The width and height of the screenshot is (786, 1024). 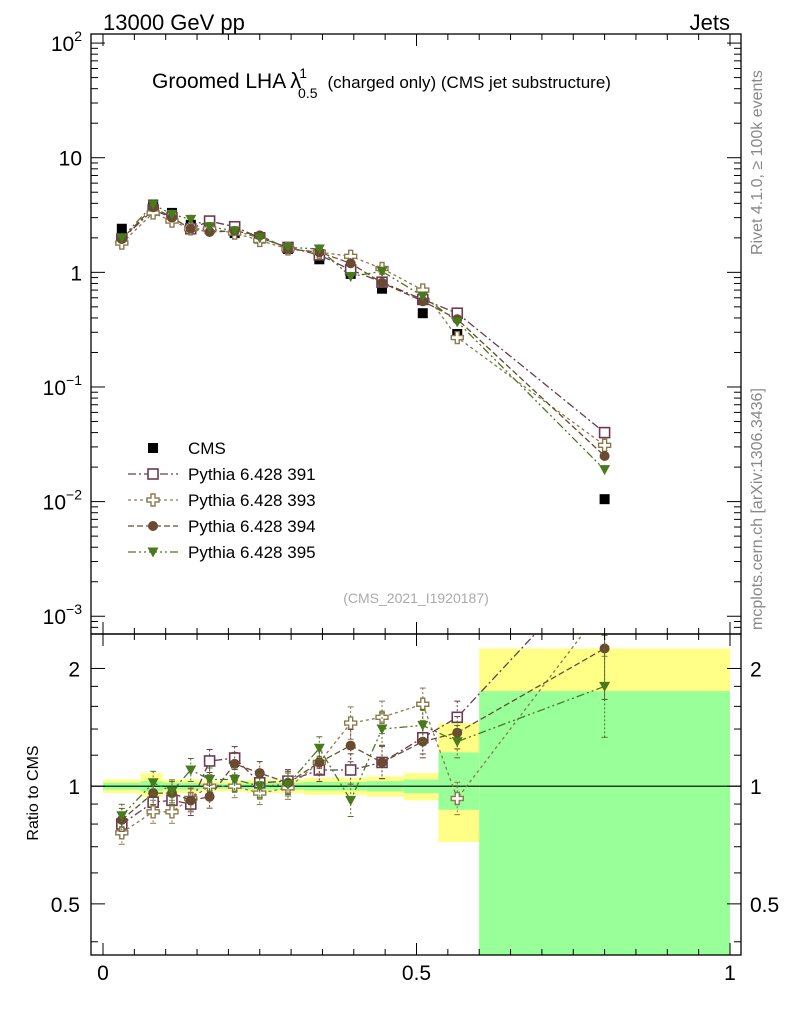 What do you see at coordinates (252, 500) in the screenshot?
I see `legend-label-p393: Pythia 6.428 393` at bounding box center [252, 500].